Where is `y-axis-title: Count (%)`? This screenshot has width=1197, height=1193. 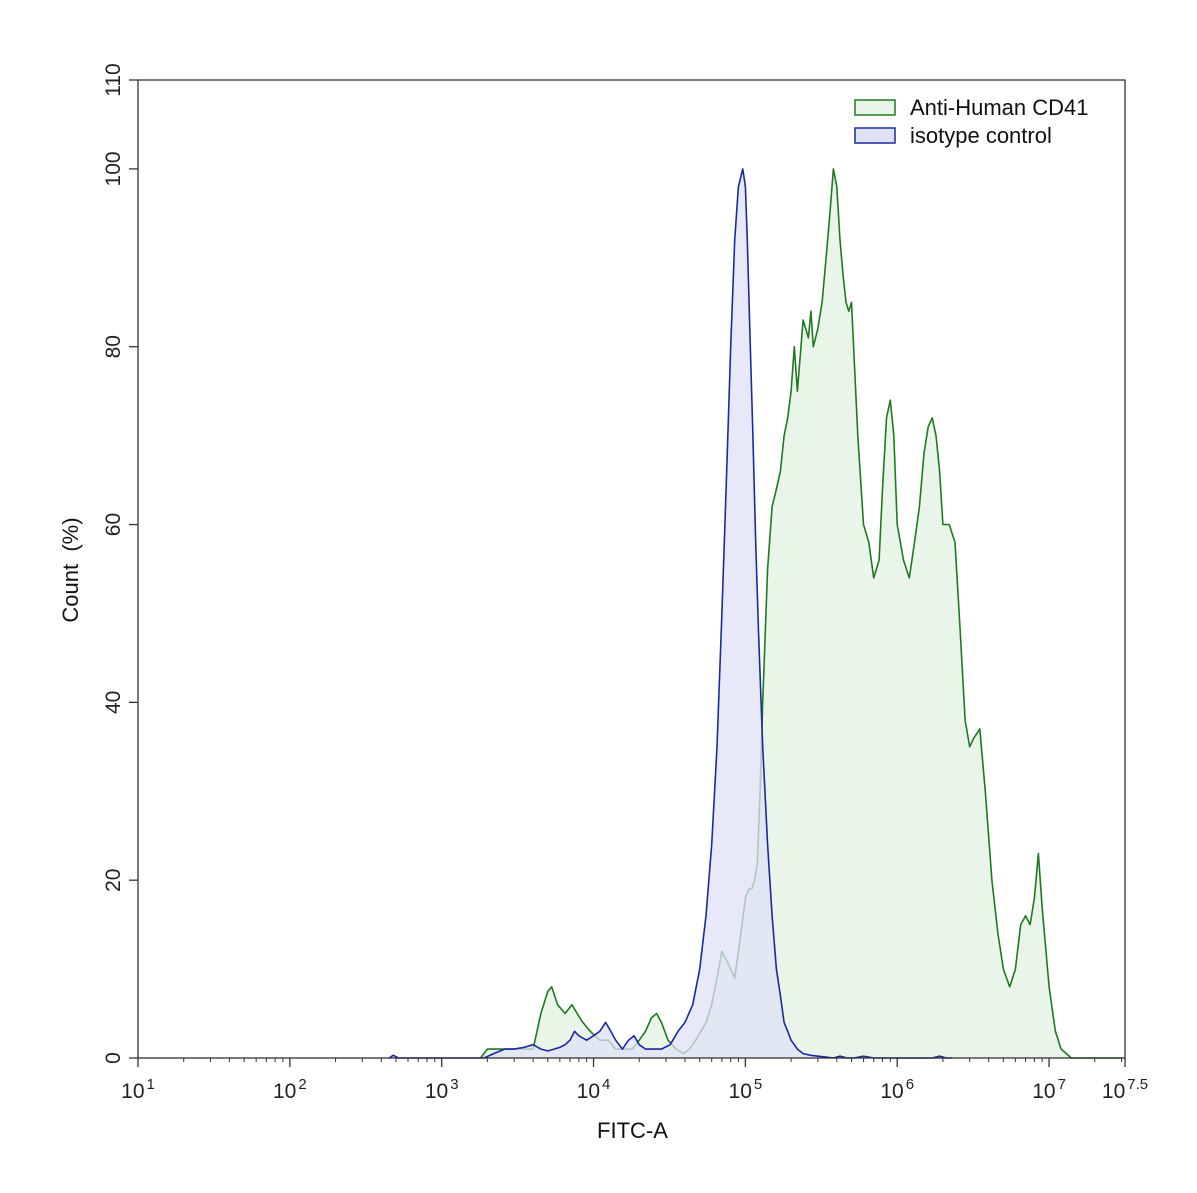 y-axis-title: Count (%) is located at coordinates (70, 569).